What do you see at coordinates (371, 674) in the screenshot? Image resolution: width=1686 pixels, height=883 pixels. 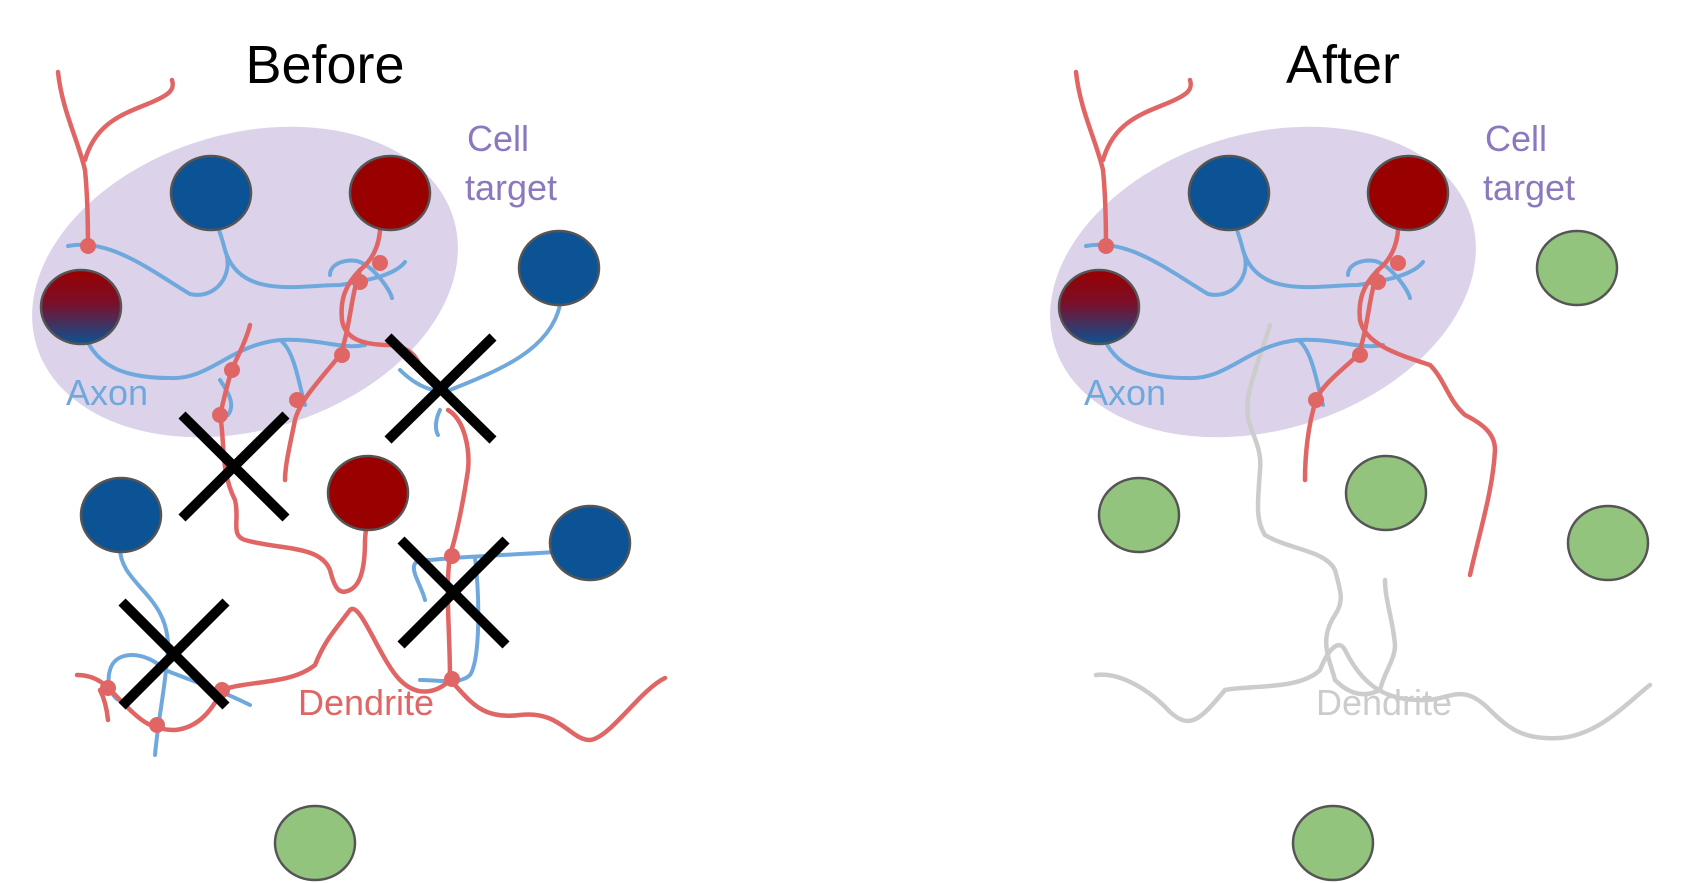 I see `dendrite-bottom-wave` at bounding box center [371, 674].